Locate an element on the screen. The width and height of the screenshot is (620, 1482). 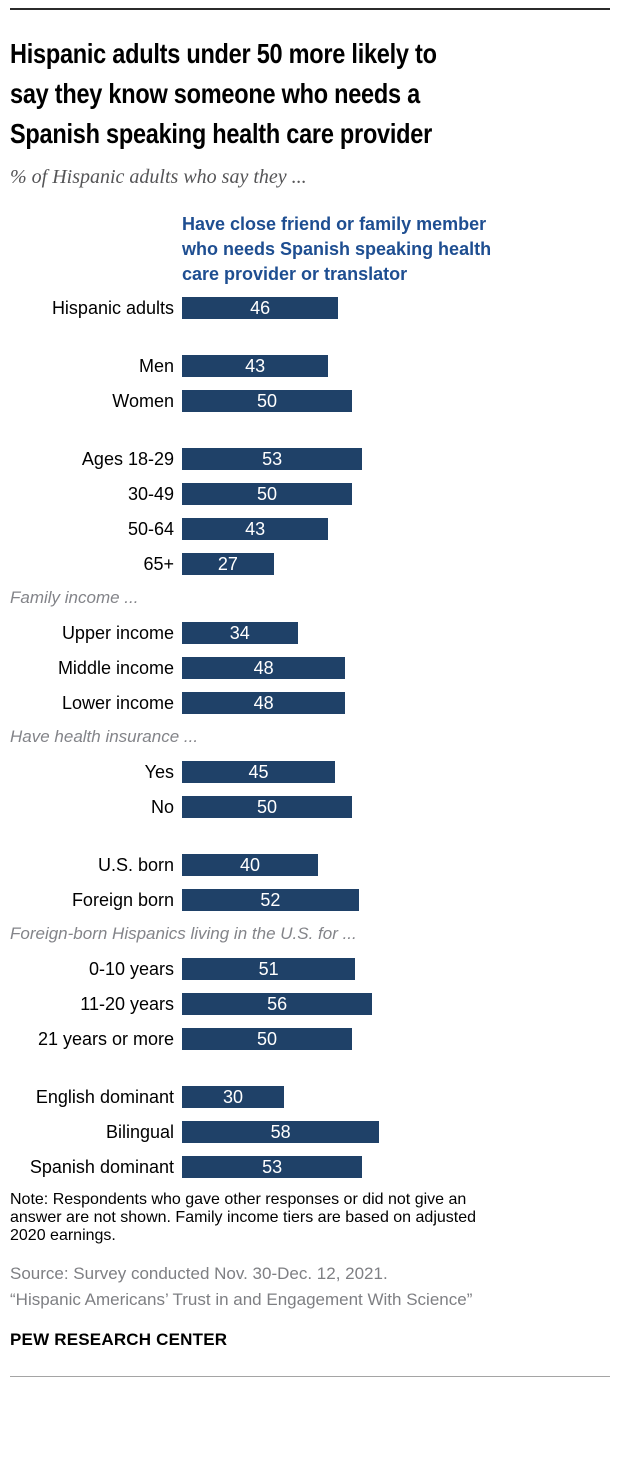
bar-row: No 50 is located at coordinates (310, 807).